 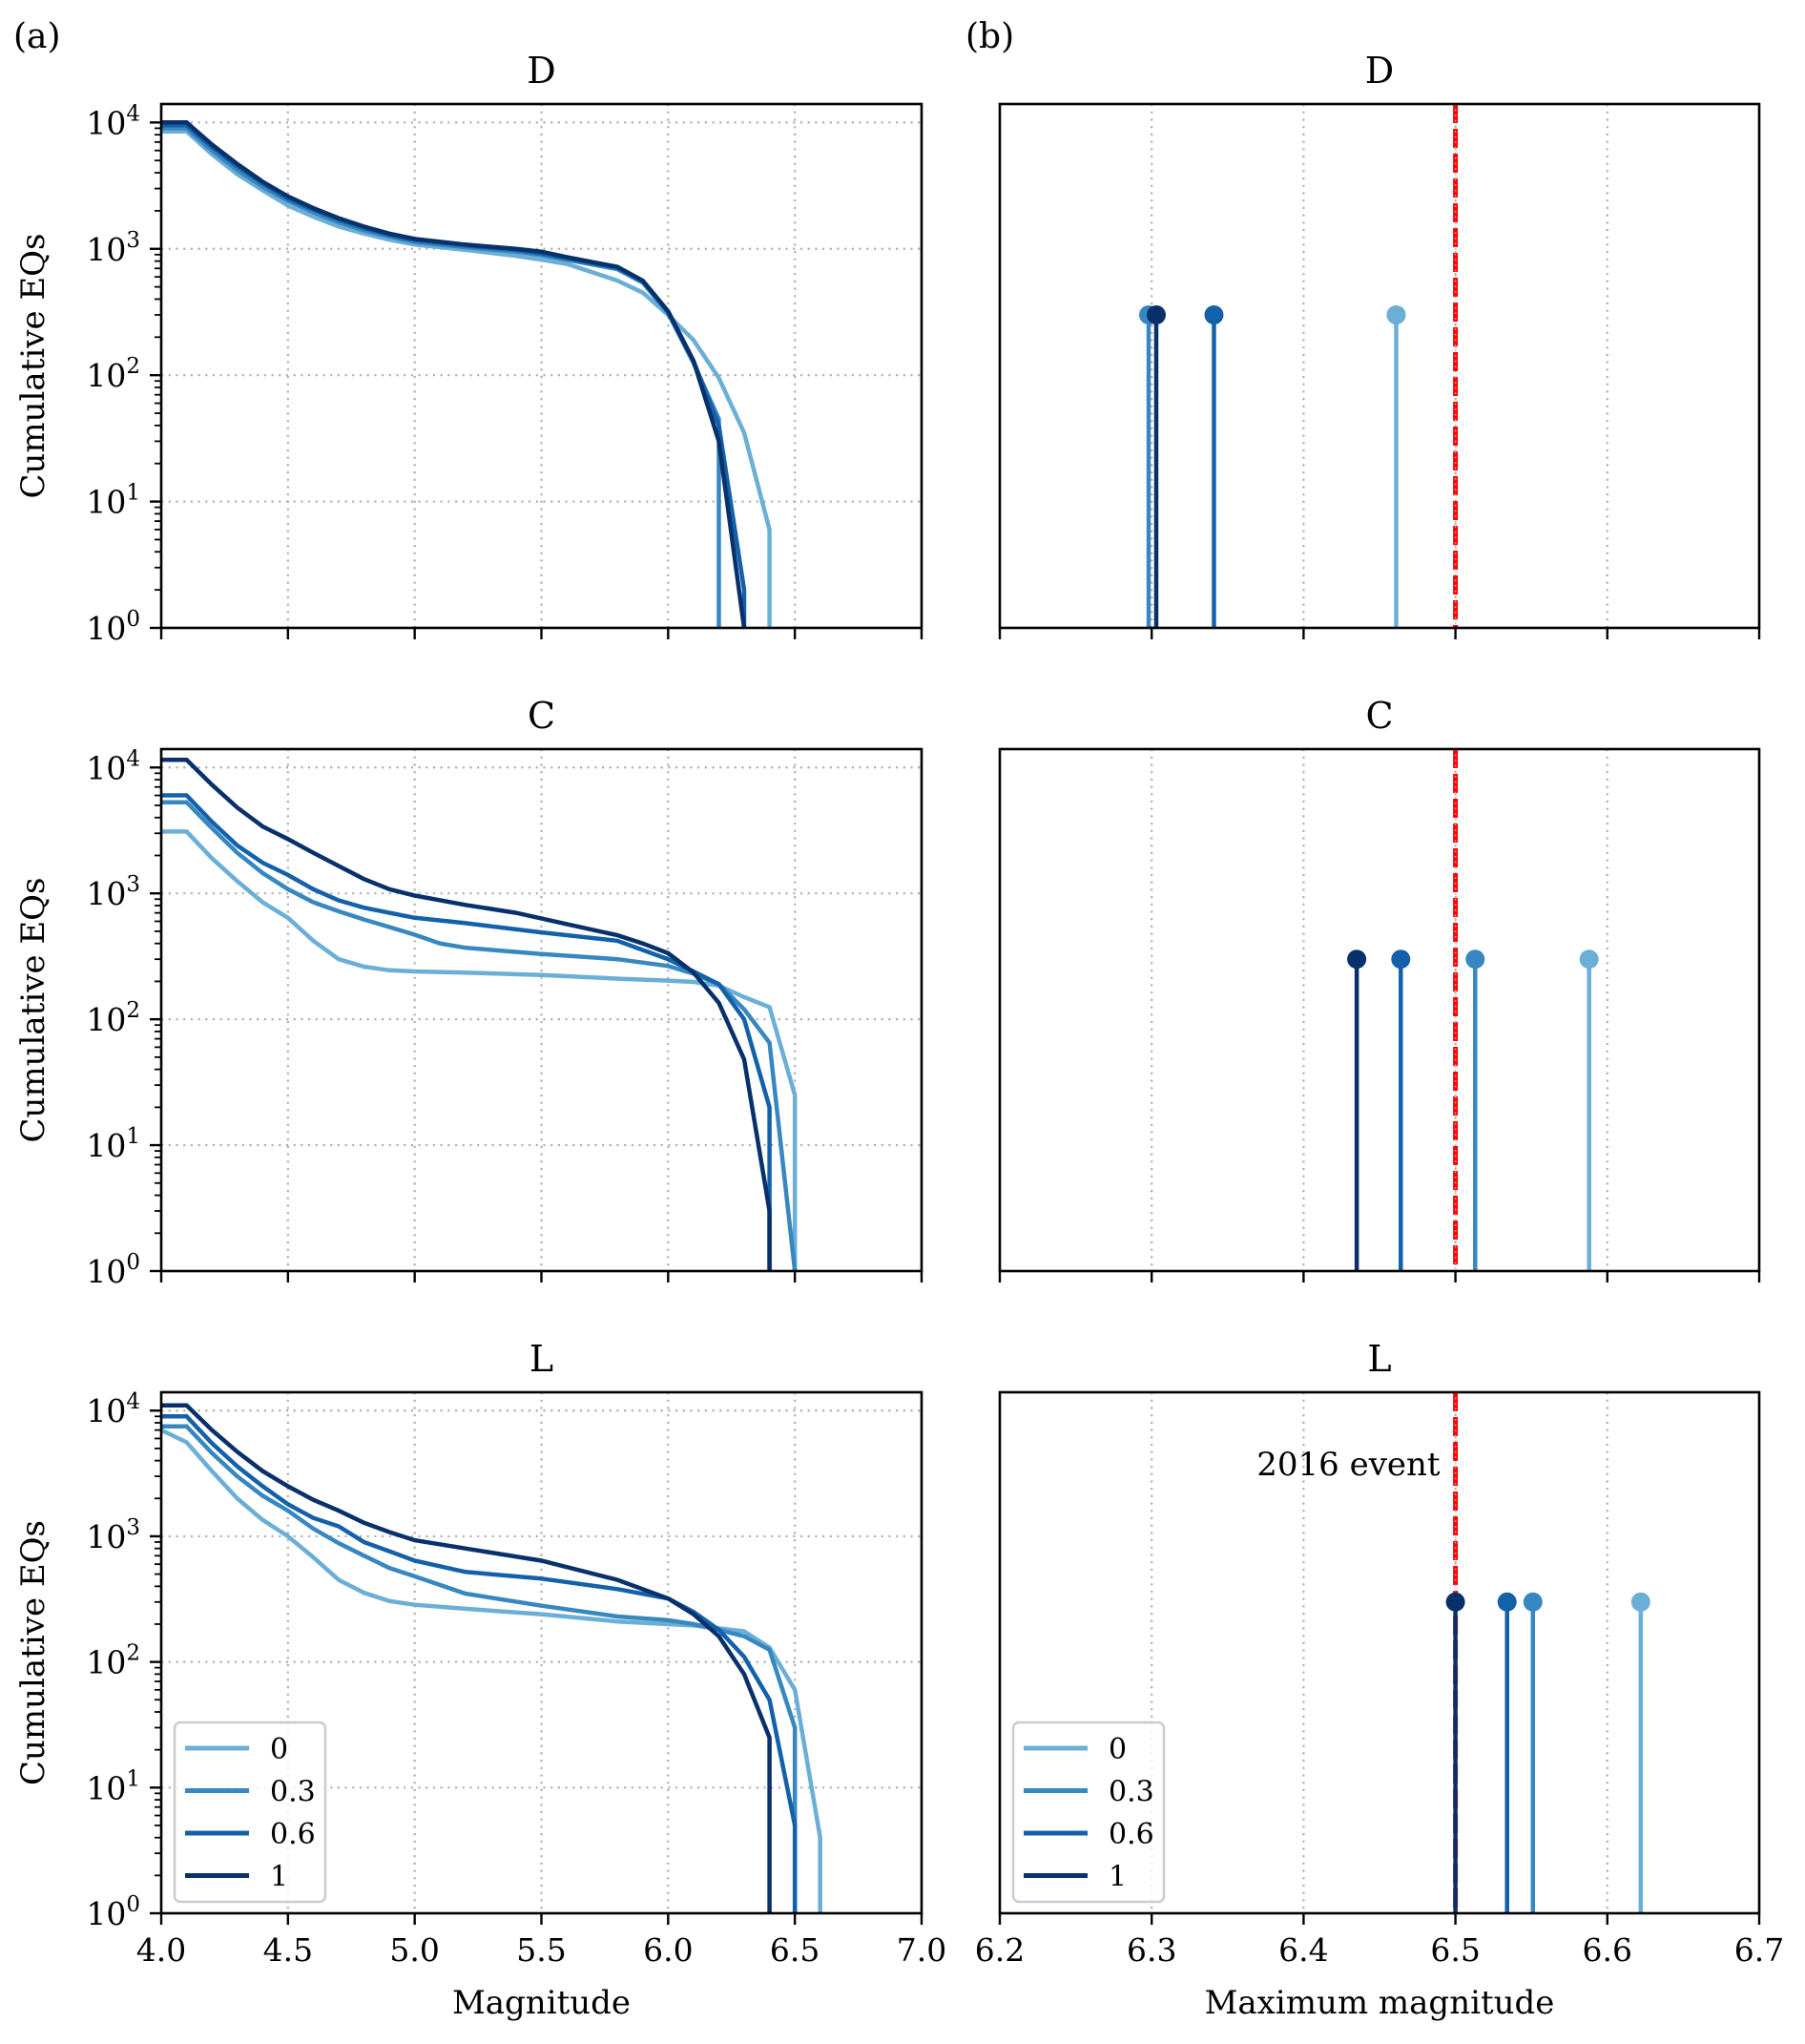 I want to click on panel-title: D, so click(x=1379, y=71).